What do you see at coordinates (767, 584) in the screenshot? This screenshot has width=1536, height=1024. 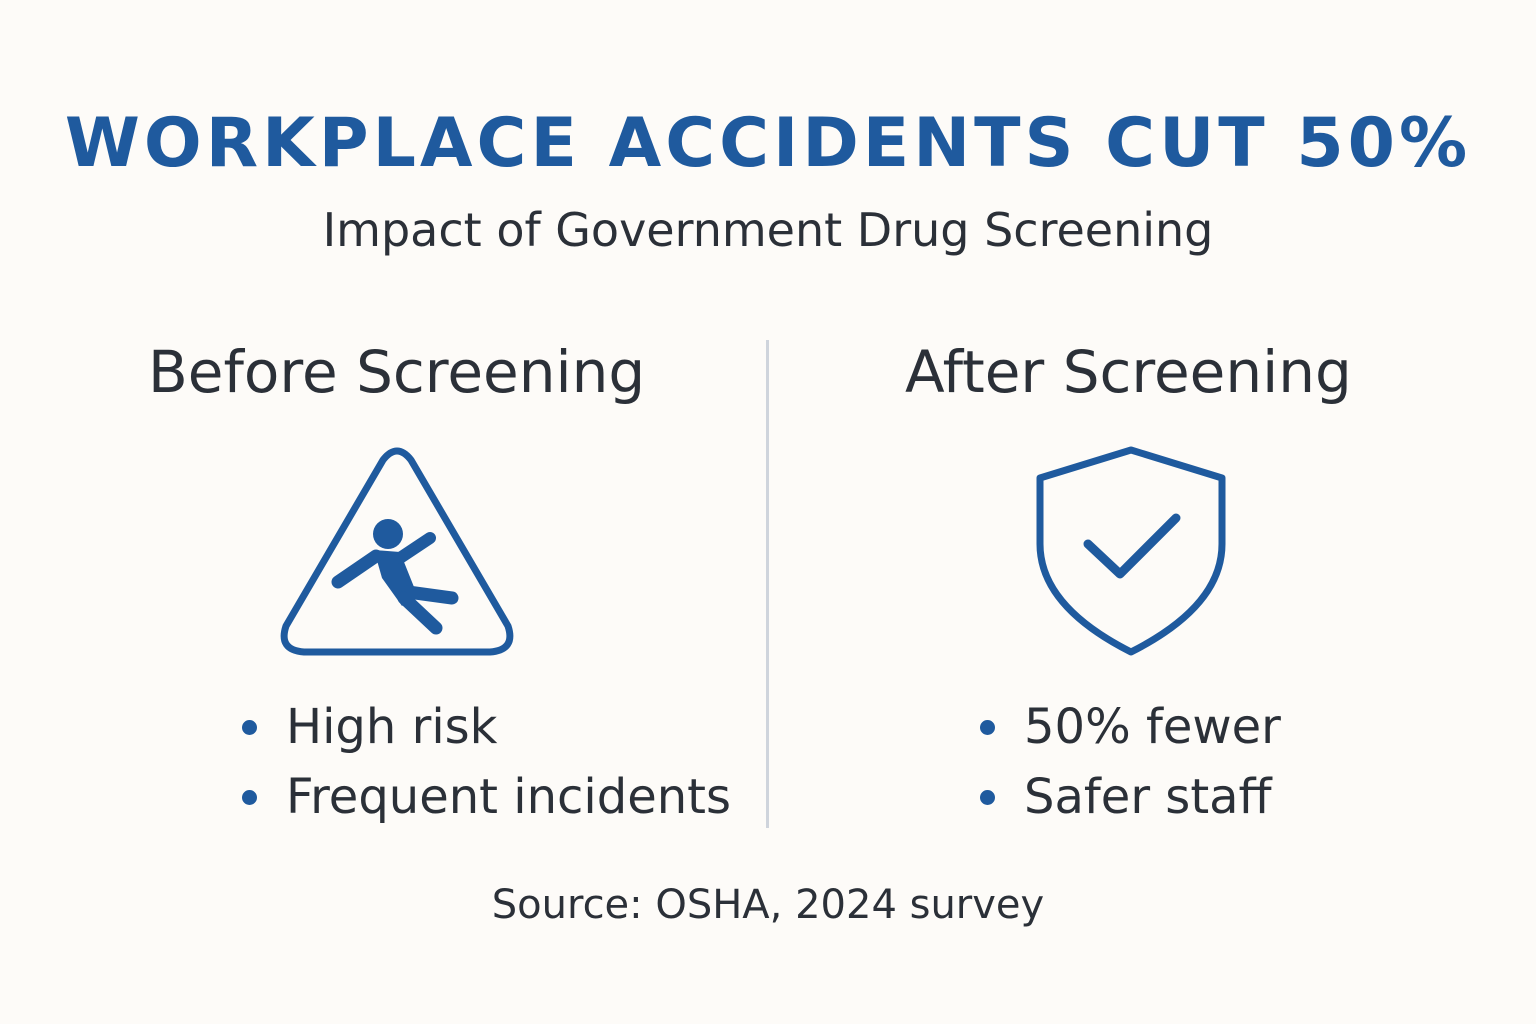 I see `column-divider` at bounding box center [767, 584].